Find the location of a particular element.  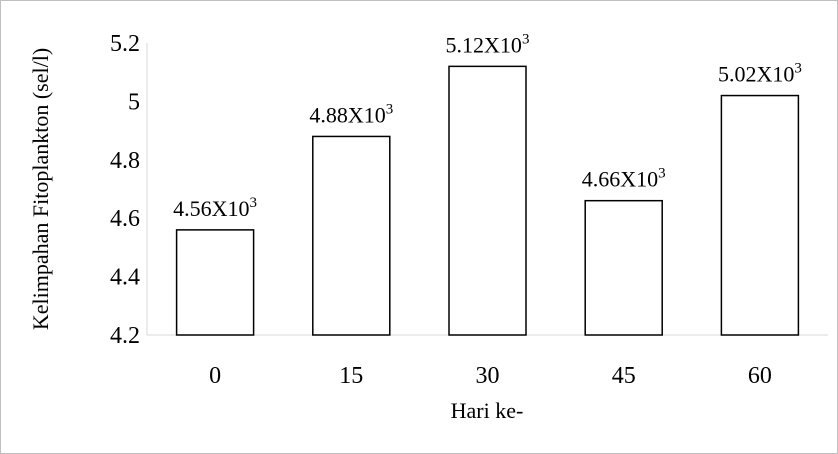

y-tick-label: 4.2 is located at coordinates (125, 336).